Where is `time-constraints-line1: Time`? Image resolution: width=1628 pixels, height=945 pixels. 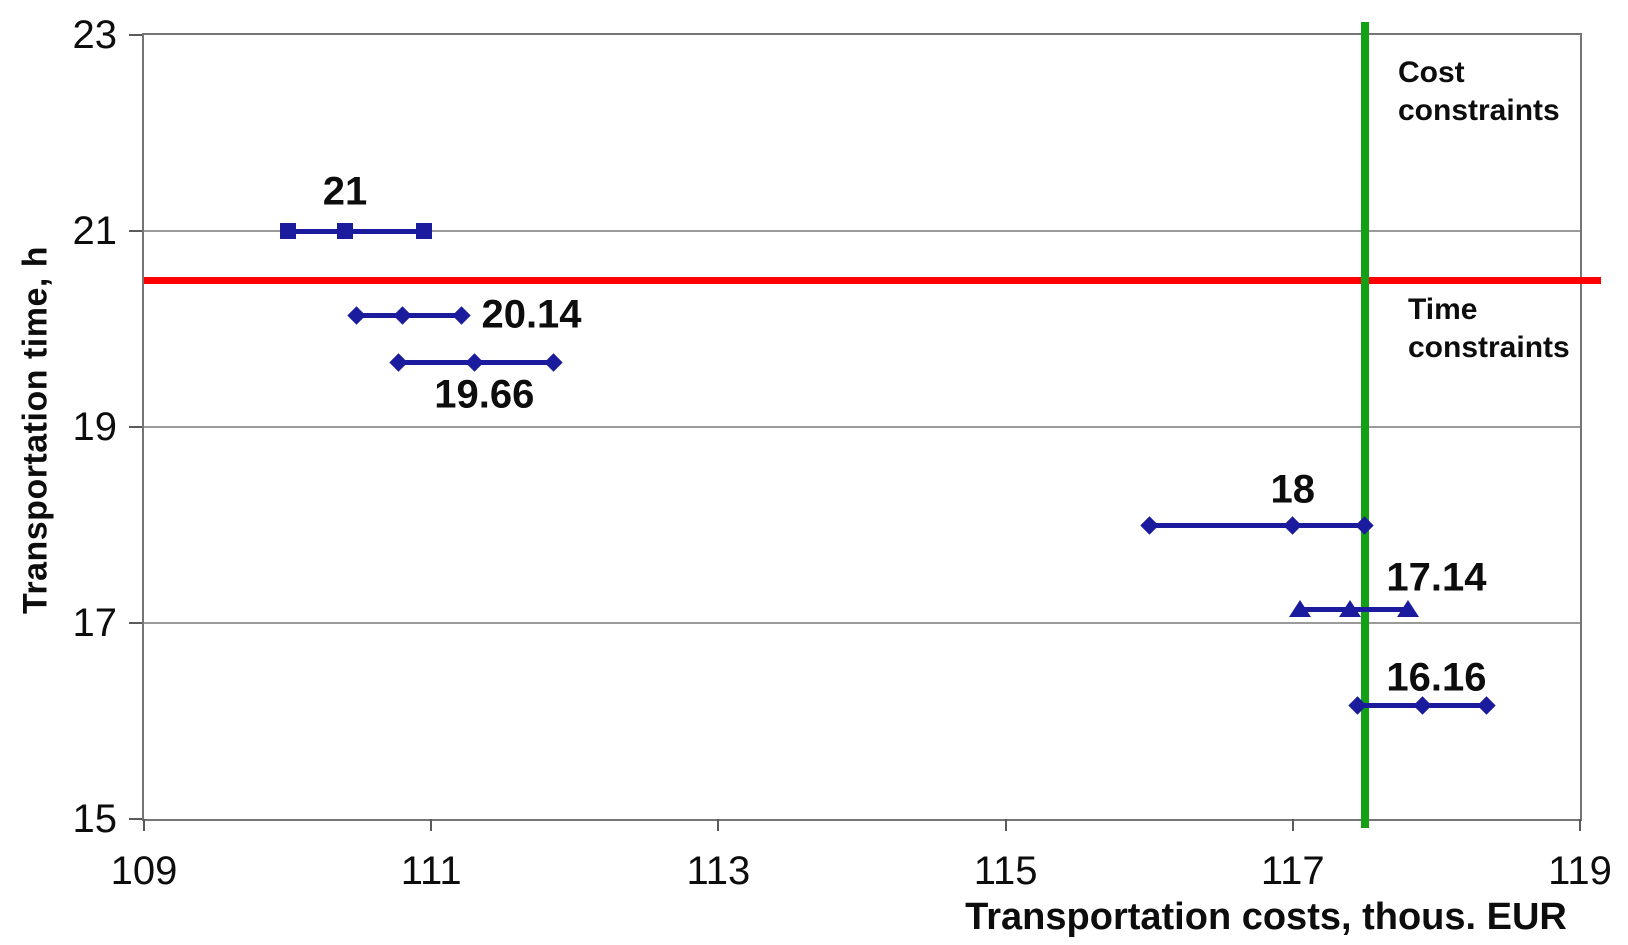 time-constraints-line1: Time is located at coordinates (1443, 309).